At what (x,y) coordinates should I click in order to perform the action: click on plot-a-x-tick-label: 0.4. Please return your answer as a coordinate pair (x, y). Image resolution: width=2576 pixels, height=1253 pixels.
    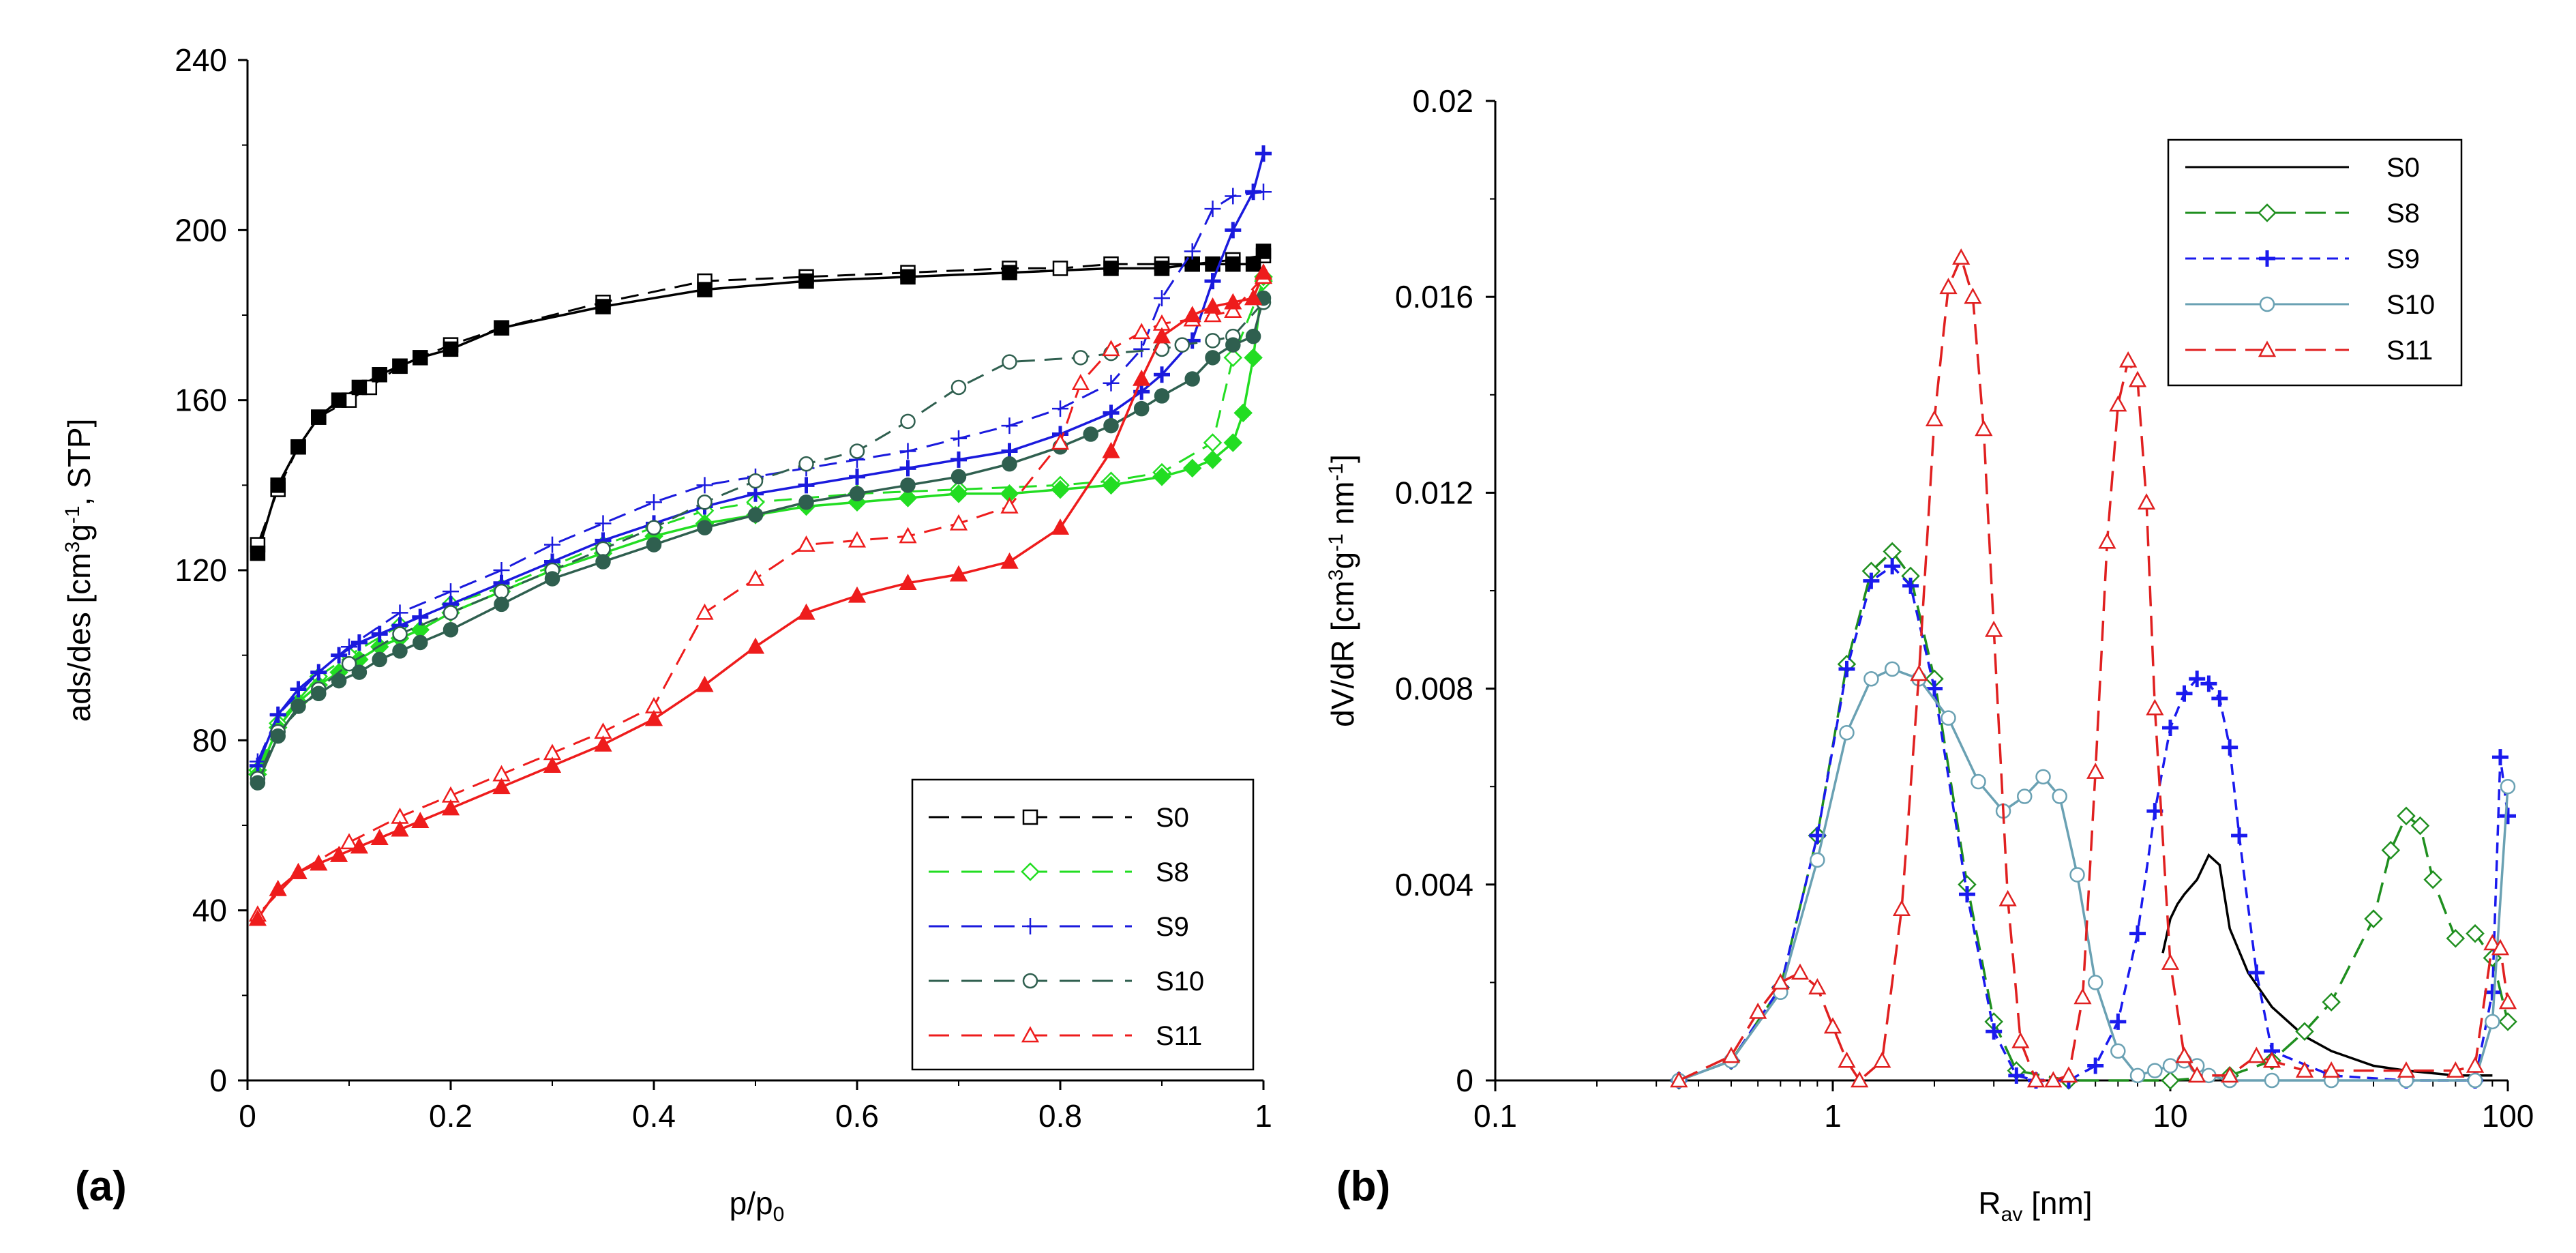
    Looking at the image, I should click on (654, 1116).